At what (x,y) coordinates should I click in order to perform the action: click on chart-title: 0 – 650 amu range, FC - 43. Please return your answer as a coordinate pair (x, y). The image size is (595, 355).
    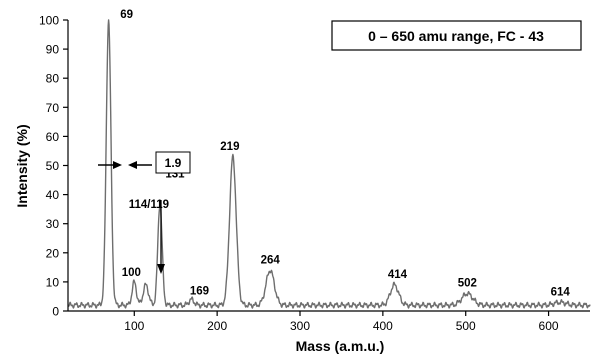
    Looking at the image, I should click on (456, 36).